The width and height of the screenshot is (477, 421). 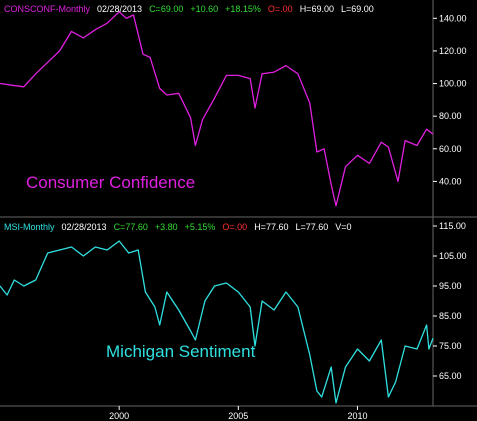 What do you see at coordinates (450, 181) in the screenshot?
I see `y-tick-label: 40.00` at bounding box center [450, 181].